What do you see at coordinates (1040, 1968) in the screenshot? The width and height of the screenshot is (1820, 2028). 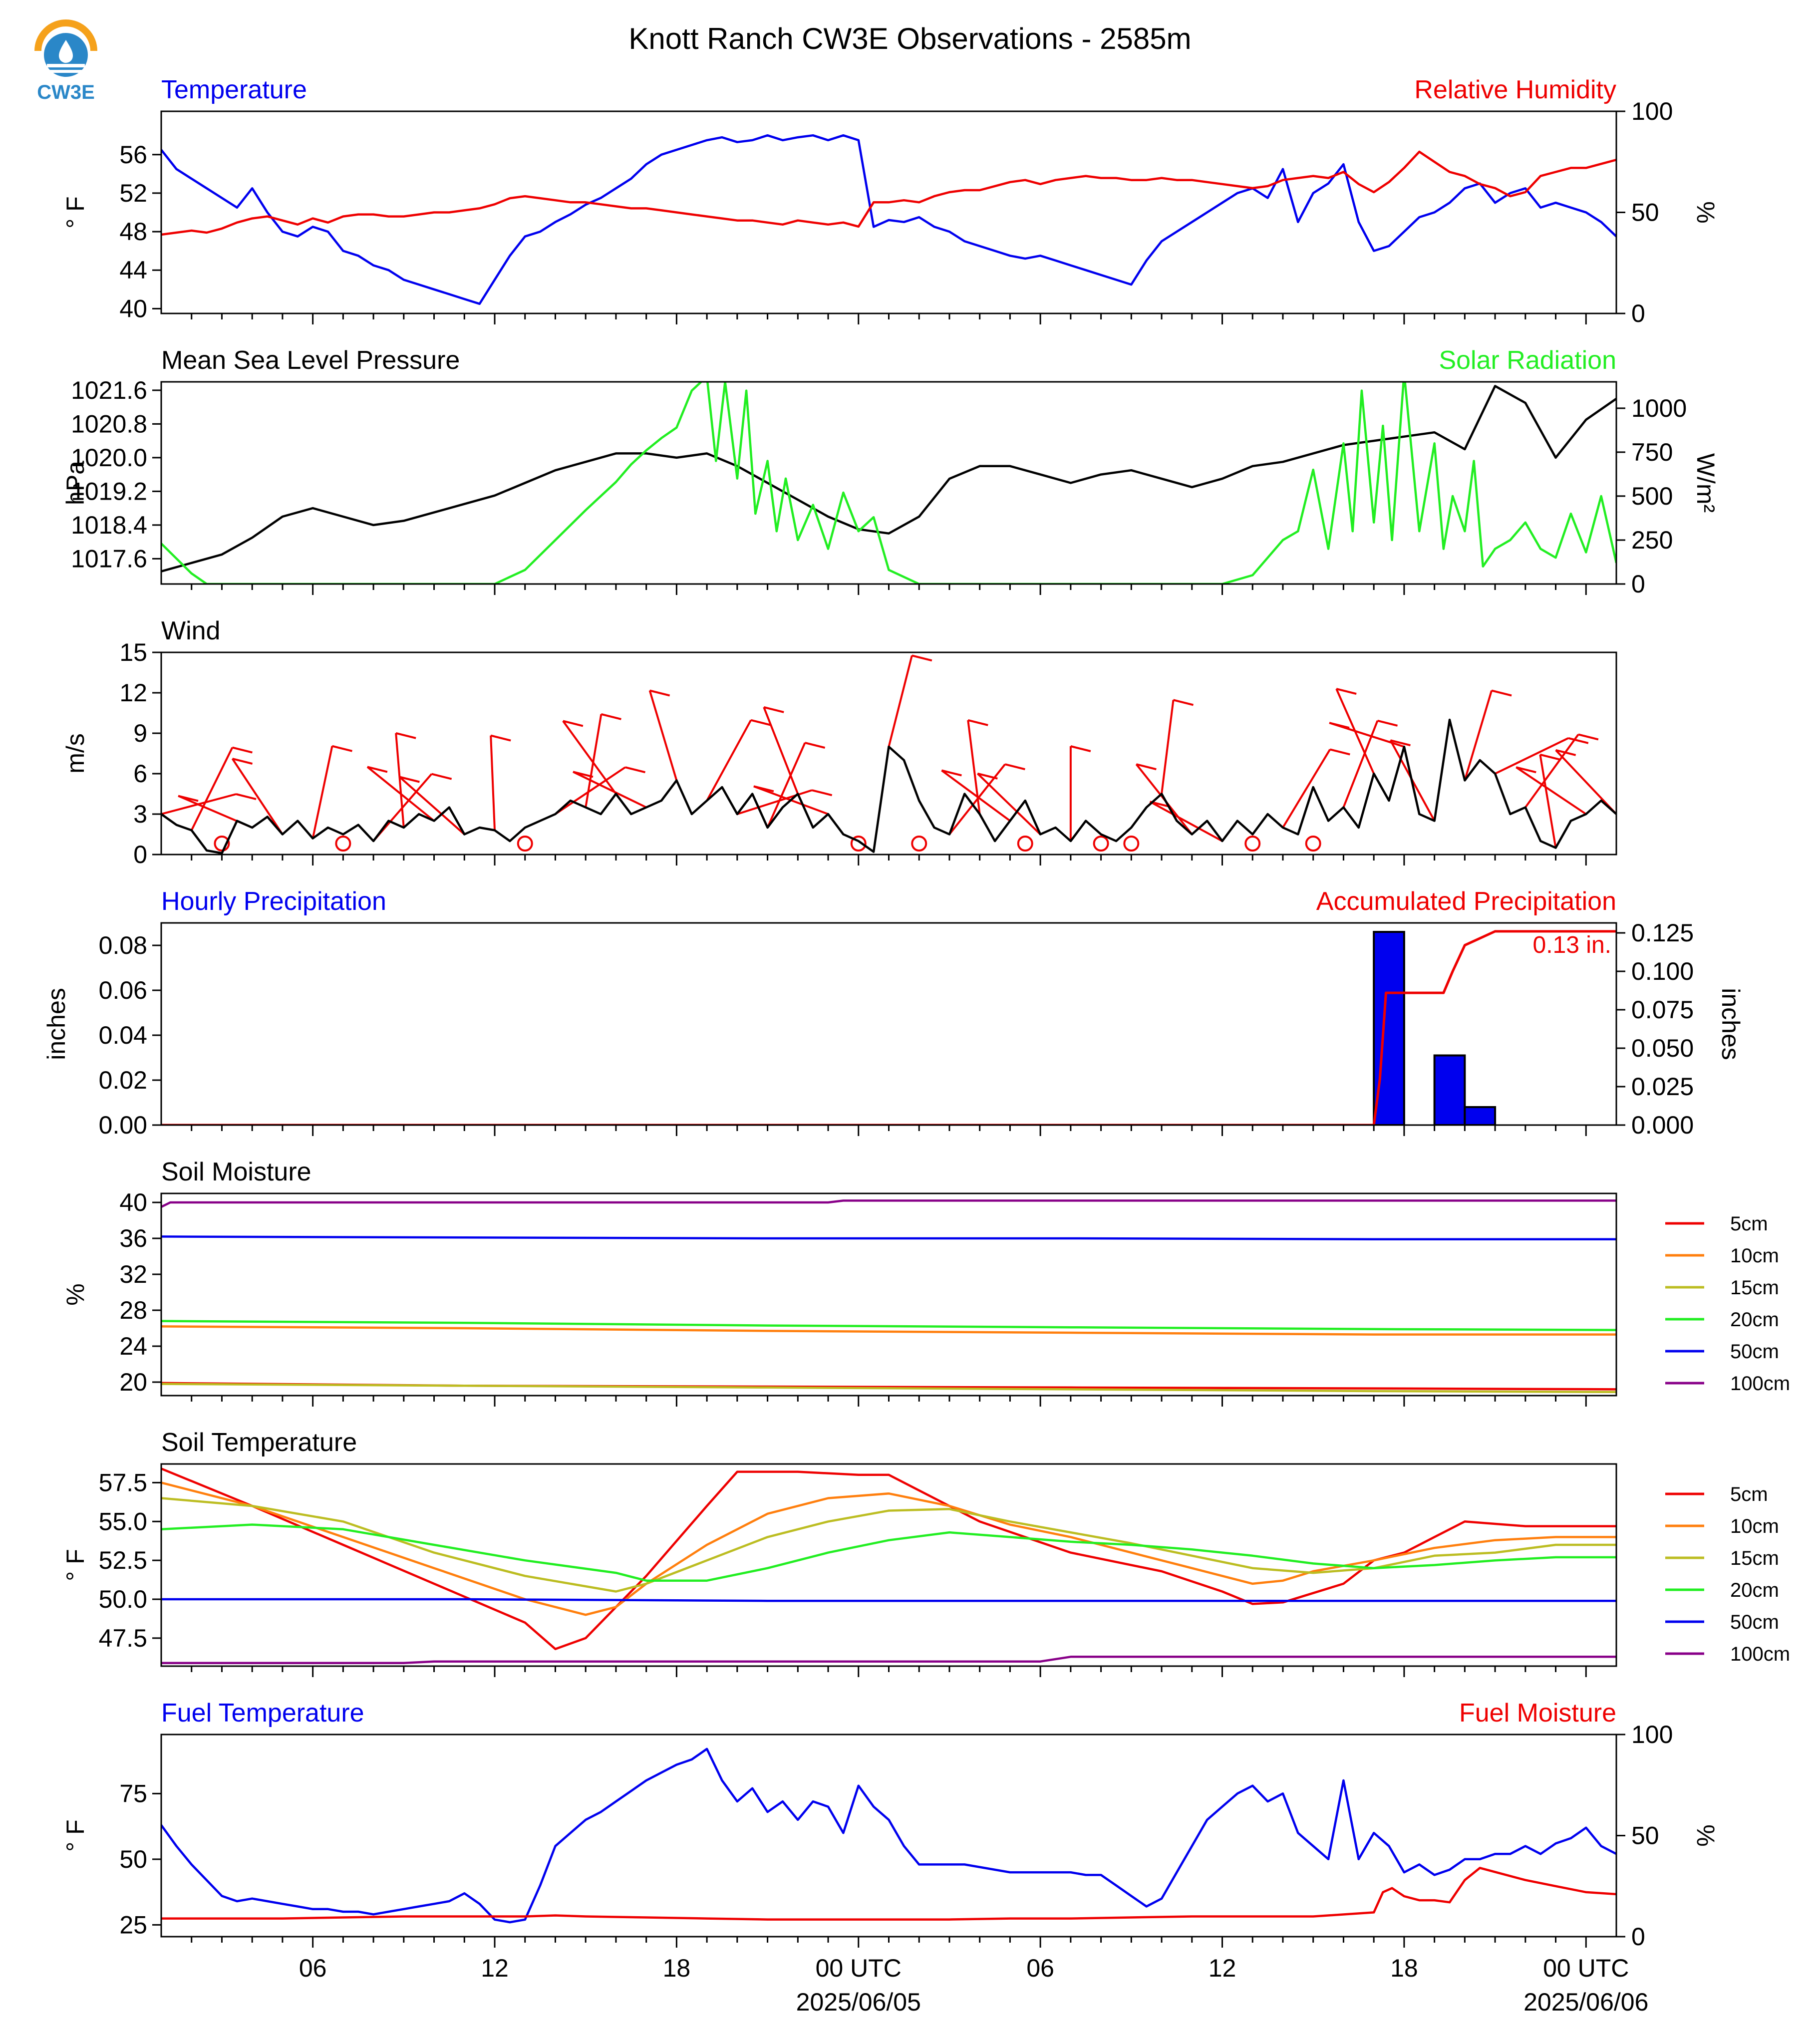 I see `xtick-label: 06` at bounding box center [1040, 1968].